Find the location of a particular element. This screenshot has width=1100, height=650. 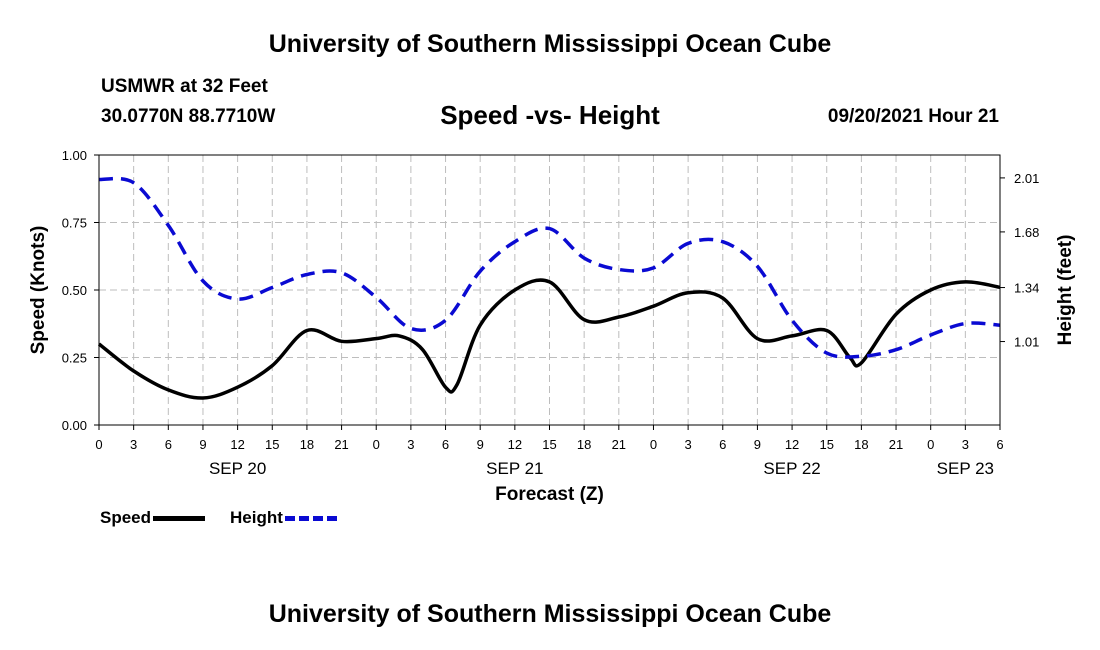

y-tick-label: 0.50 is located at coordinates (74, 290).